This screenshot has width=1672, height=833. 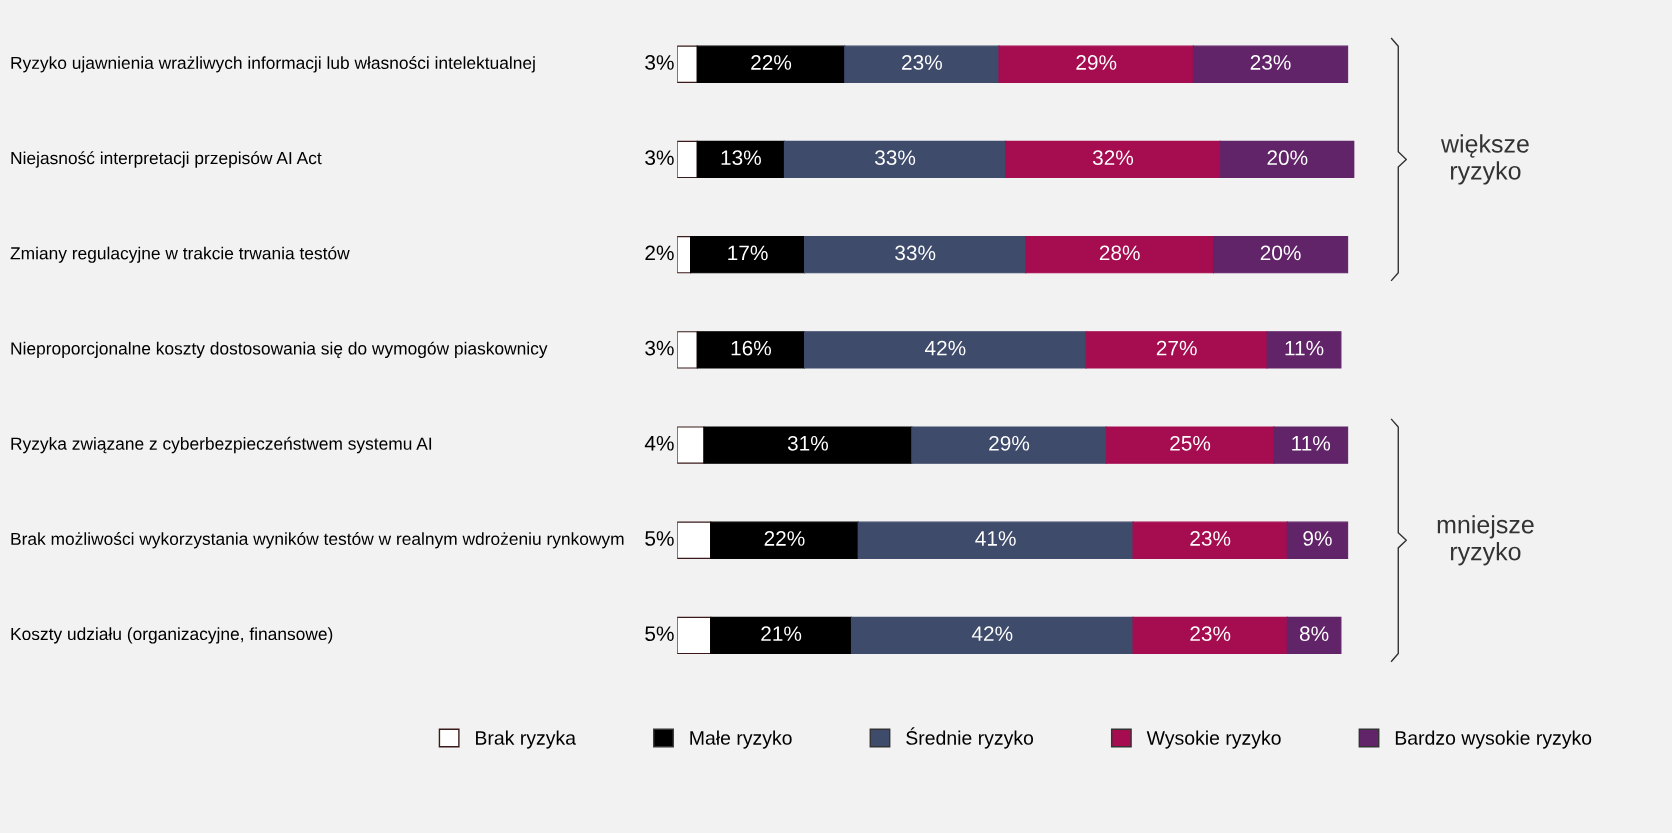 I want to click on y-tick-label: Nieproporcjonalne koszty dostosowania się do wymogów piaskownicy, so click(x=279, y=350).